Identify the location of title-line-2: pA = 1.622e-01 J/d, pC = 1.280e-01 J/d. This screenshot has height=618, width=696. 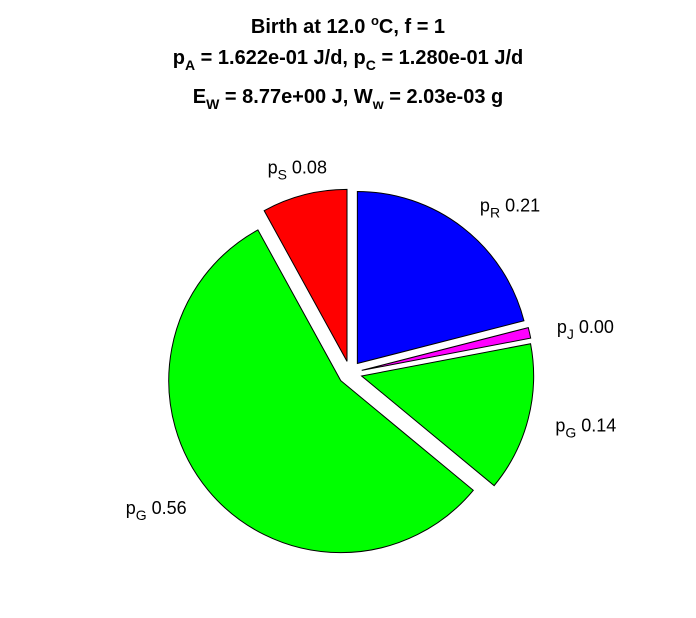
(348, 60).